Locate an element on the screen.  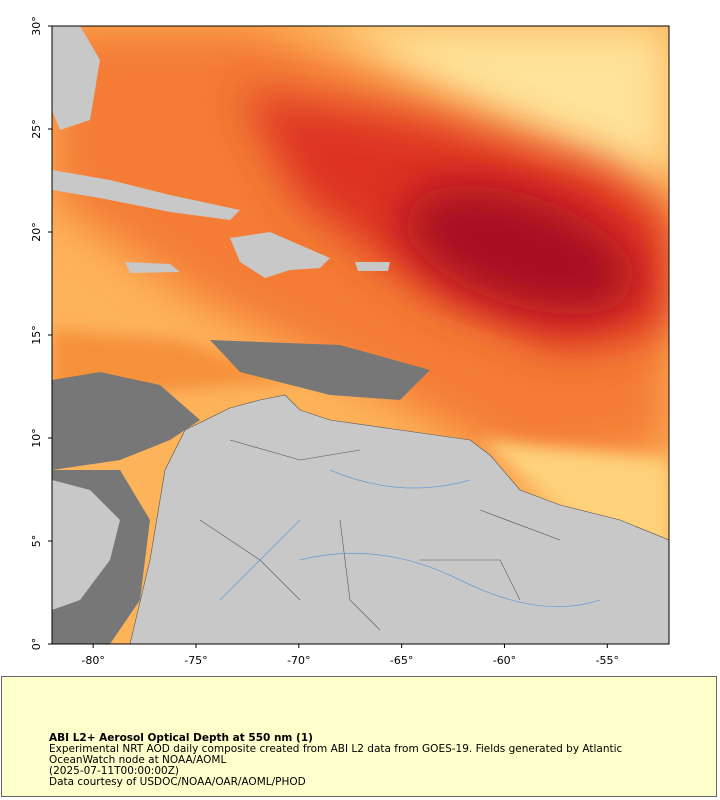
caption-line: (2025-07-11T00:00:00Z) is located at coordinates (114, 771).